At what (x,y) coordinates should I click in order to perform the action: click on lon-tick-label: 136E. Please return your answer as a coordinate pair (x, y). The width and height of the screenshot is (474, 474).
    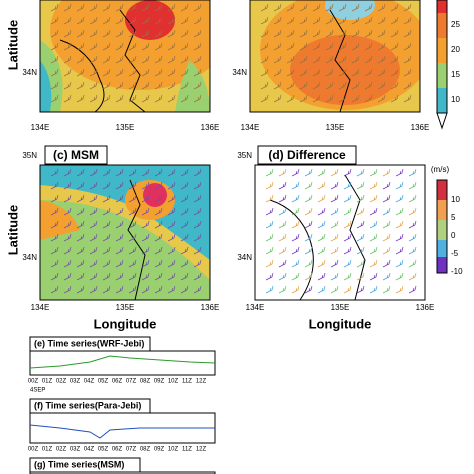
    Looking at the image, I should click on (210, 307).